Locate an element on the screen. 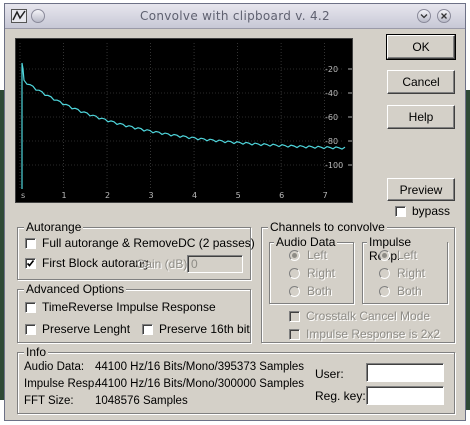  app-icon is located at coordinates (19, 16).